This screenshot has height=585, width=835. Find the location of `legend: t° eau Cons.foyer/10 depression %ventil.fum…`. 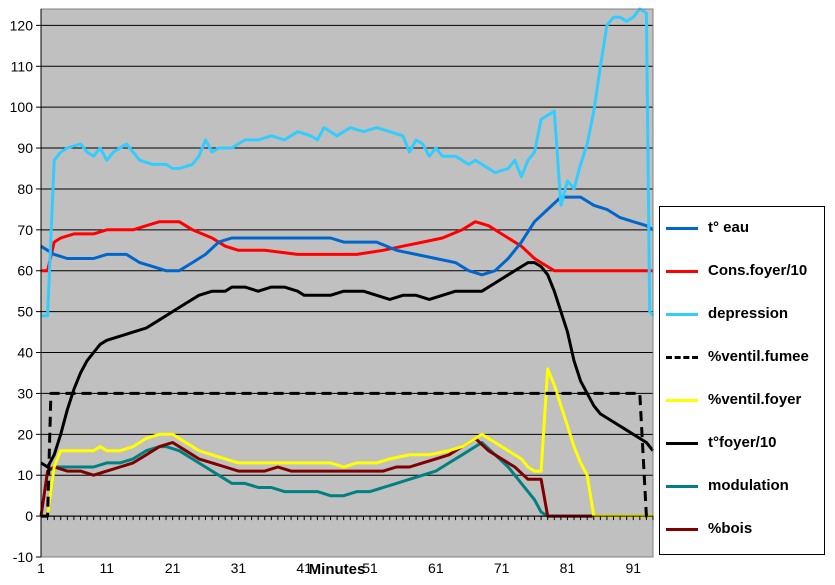

legend: t° eau Cons.foyer/10 depression %ventil.fum… is located at coordinates (742, 380).